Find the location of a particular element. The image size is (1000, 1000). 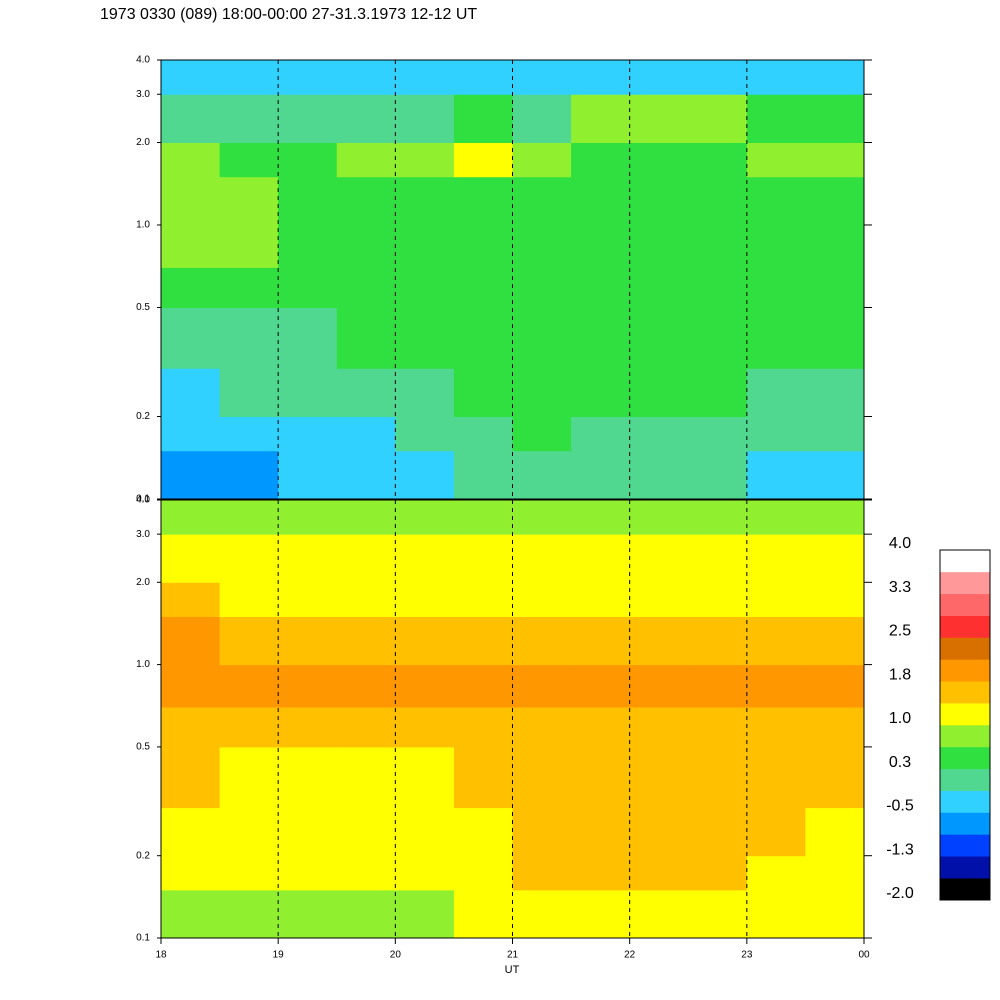

y-tick-label: 0.1 is located at coordinates (143, 938).